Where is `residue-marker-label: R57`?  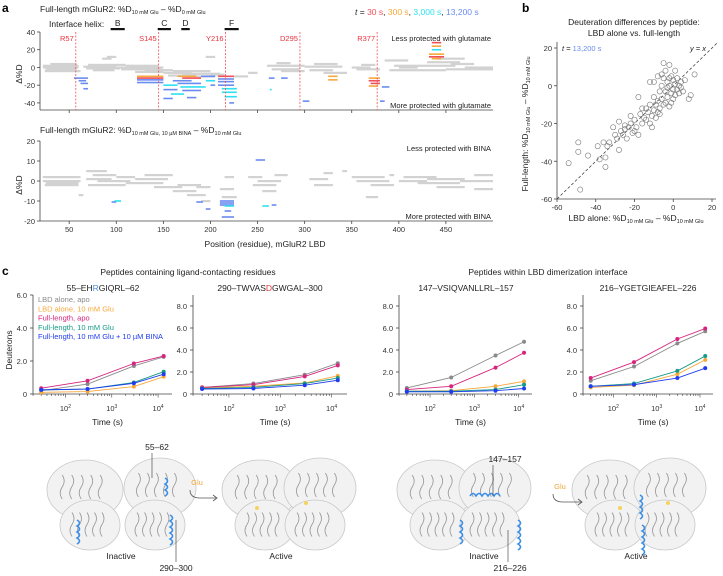
residue-marker-label: R57 is located at coordinates (67, 38).